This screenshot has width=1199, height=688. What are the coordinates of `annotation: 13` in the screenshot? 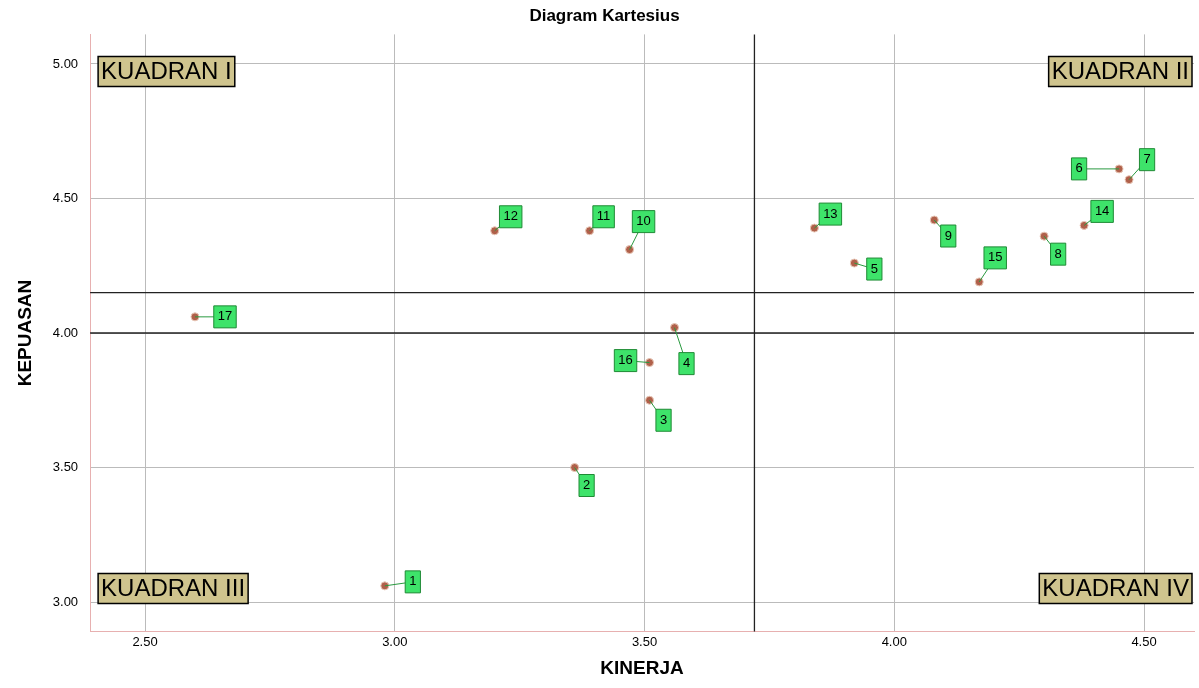 It's located at (830, 213).